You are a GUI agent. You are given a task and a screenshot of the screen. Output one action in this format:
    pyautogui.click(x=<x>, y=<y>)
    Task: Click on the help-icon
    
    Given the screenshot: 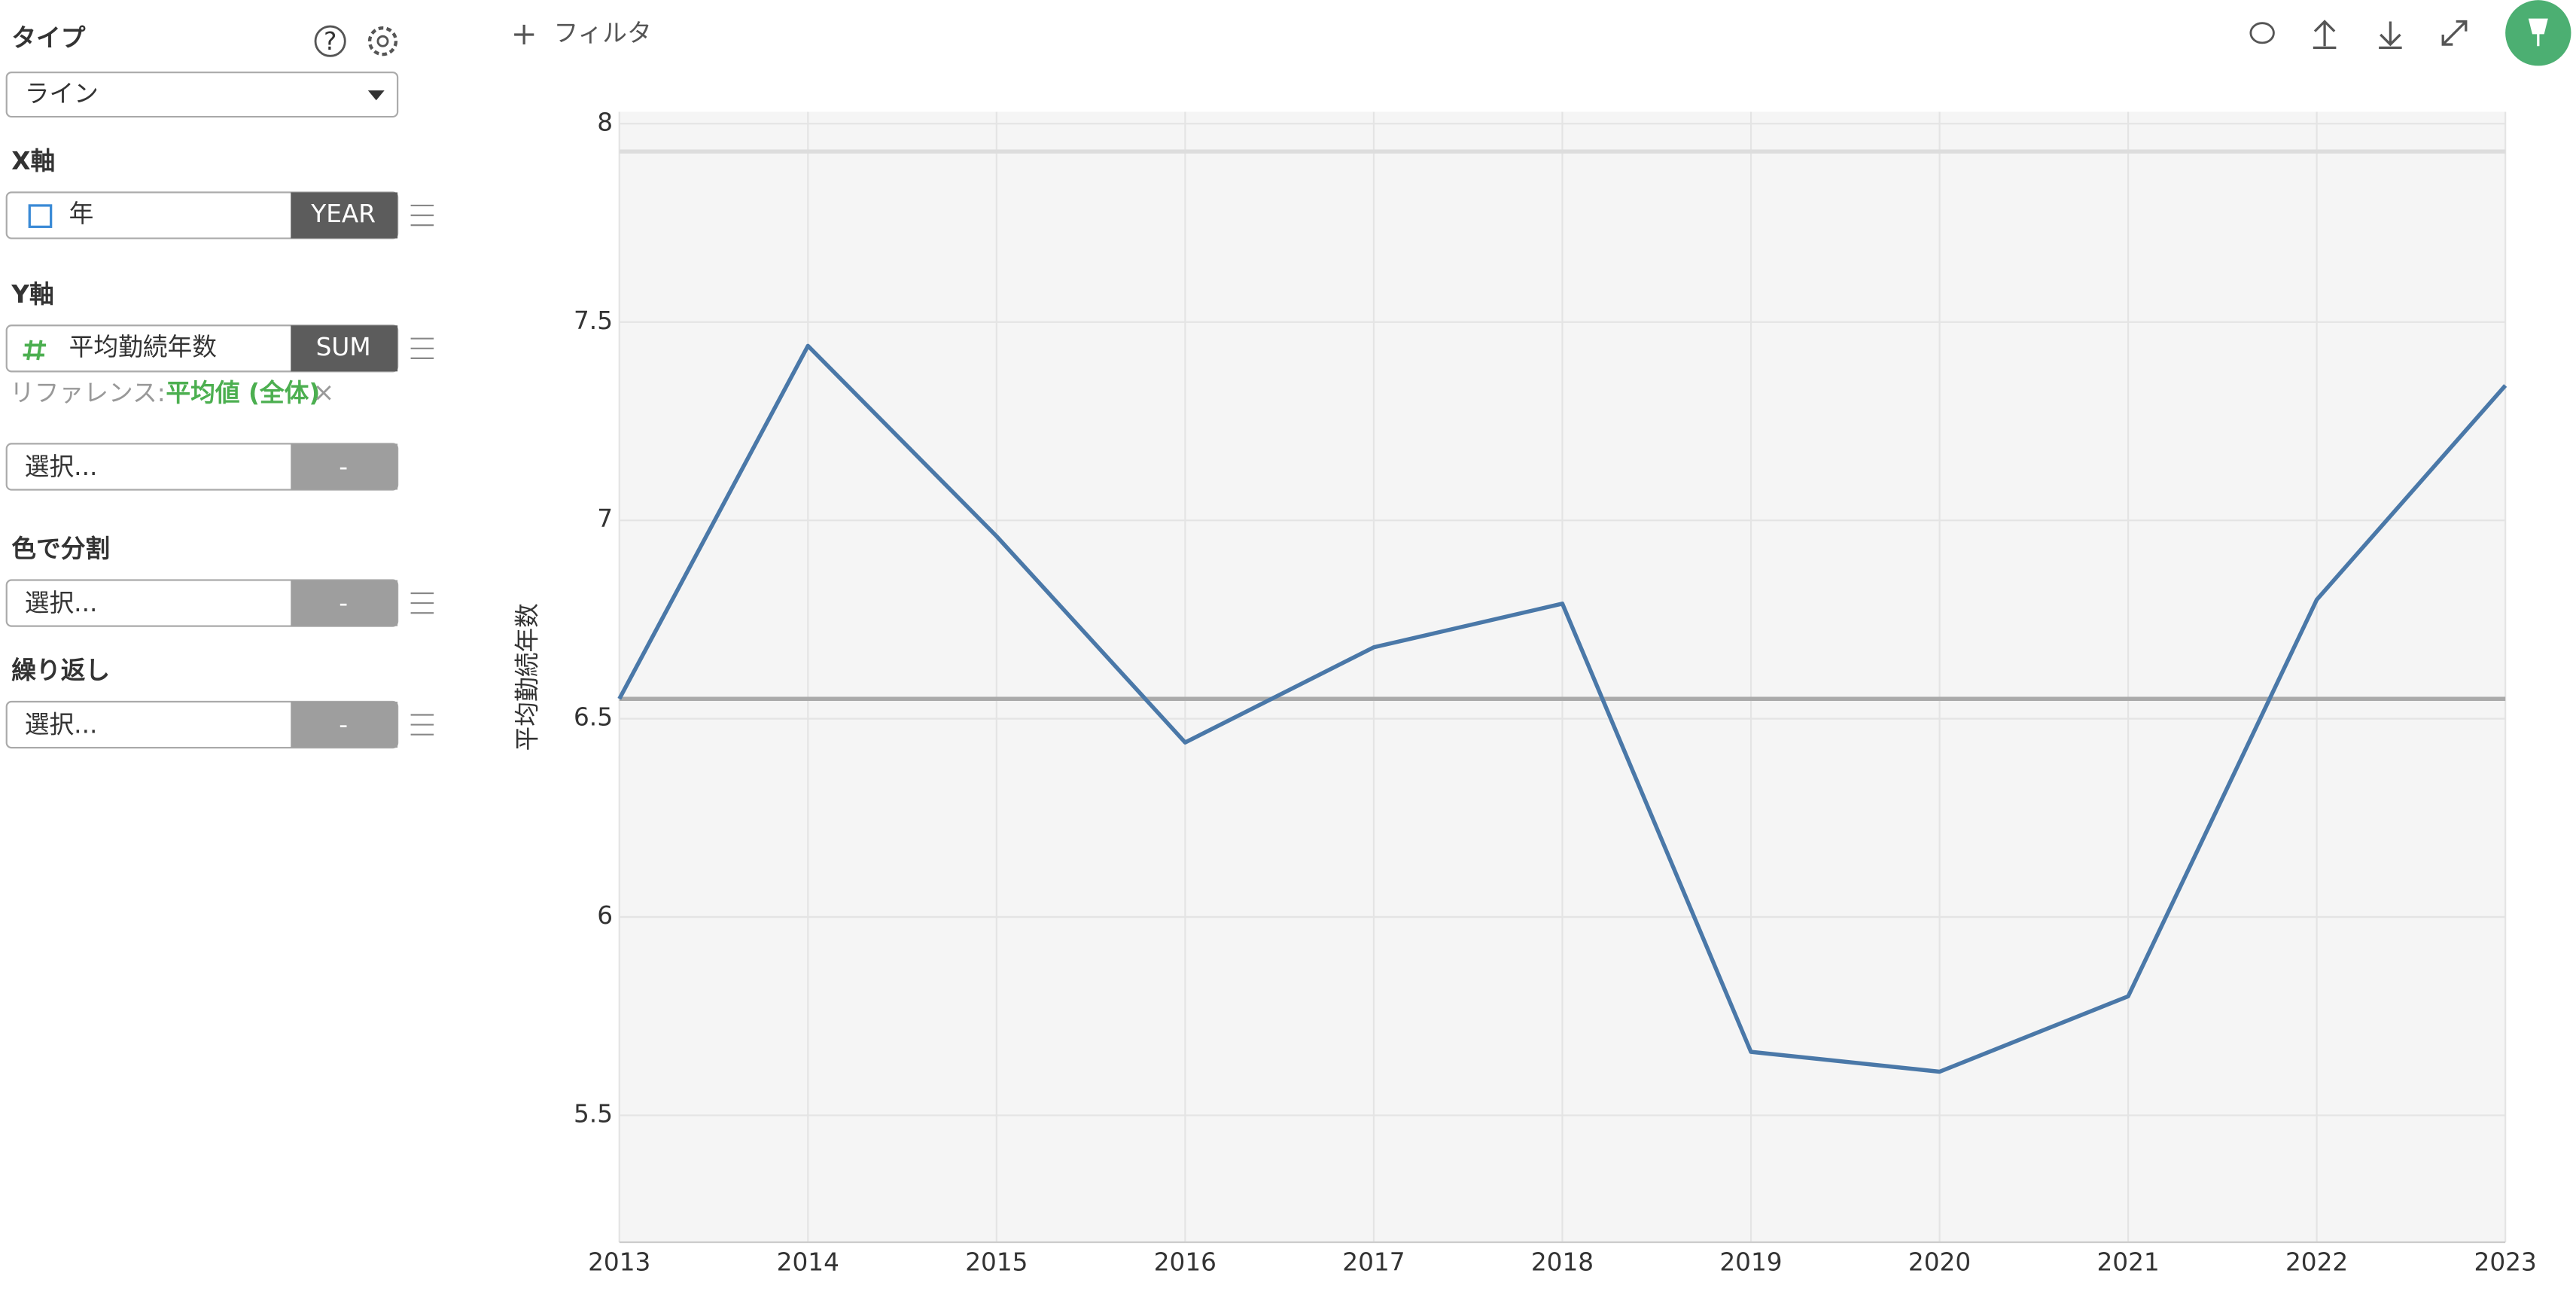 What is the action you would take?
    pyautogui.click(x=330, y=41)
    